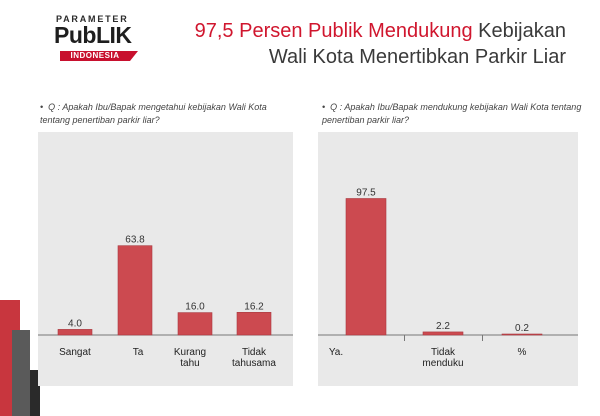  Describe the element at coordinates (92, 19) in the screenshot. I see `logo-top-text: PARAMETER` at that location.